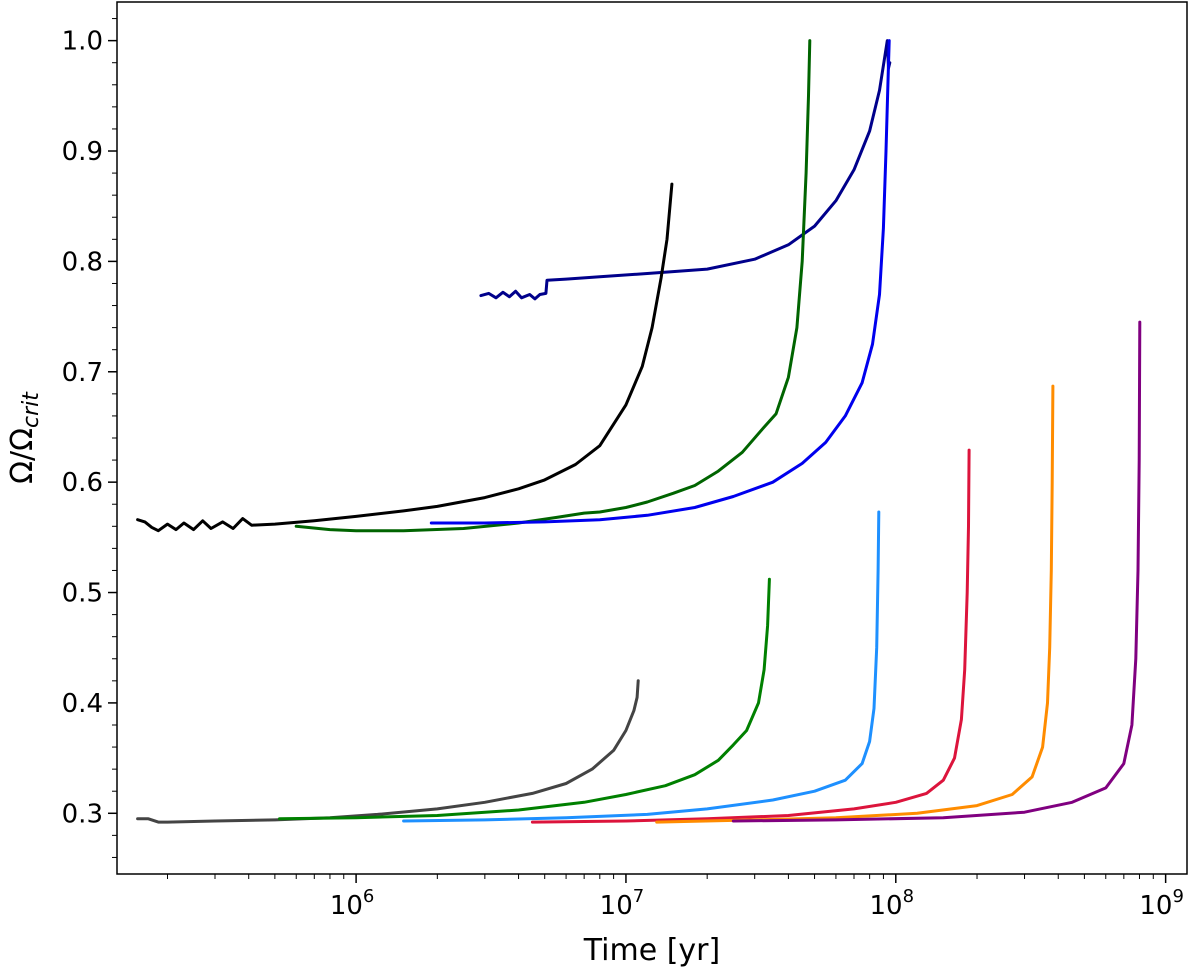 The width and height of the screenshot is (1200, 968). I want to click on x-tick-exponent: 6, so click(368, 896).